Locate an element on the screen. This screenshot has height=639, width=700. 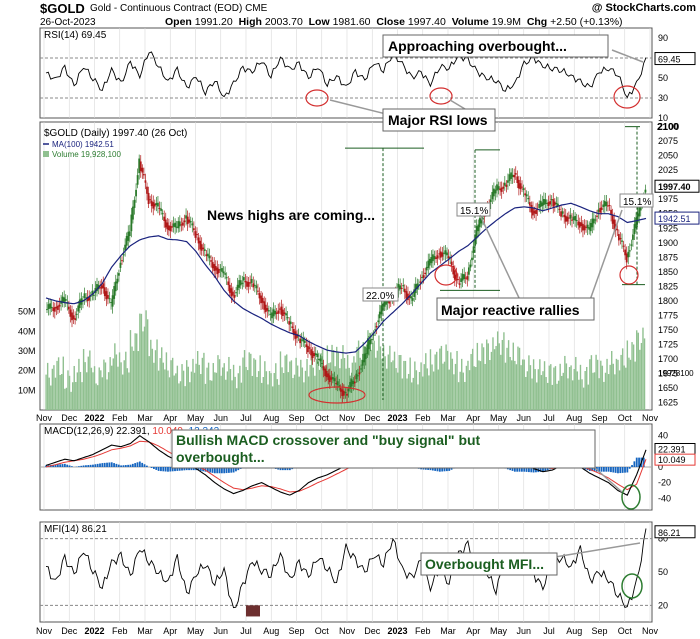
high-label: High is located at coordinates (250, 22).